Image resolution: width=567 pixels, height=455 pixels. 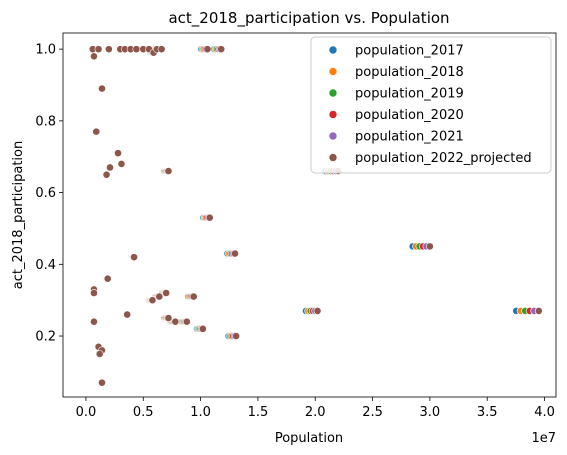 What do you see at coordinates (200, 412) in the screenshot?
I see `x-tick-label: 1.0` at bounding box center [200, 412].